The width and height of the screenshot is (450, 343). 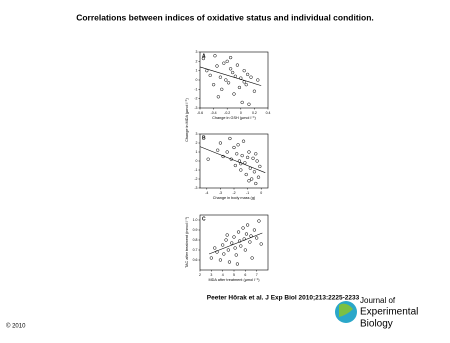 What do you see at coordinates (187, 119) in the screenshot?
I see `y-axis-label: Change in MDA (µmol l⁻¹)` at bounding box center [187, 119].